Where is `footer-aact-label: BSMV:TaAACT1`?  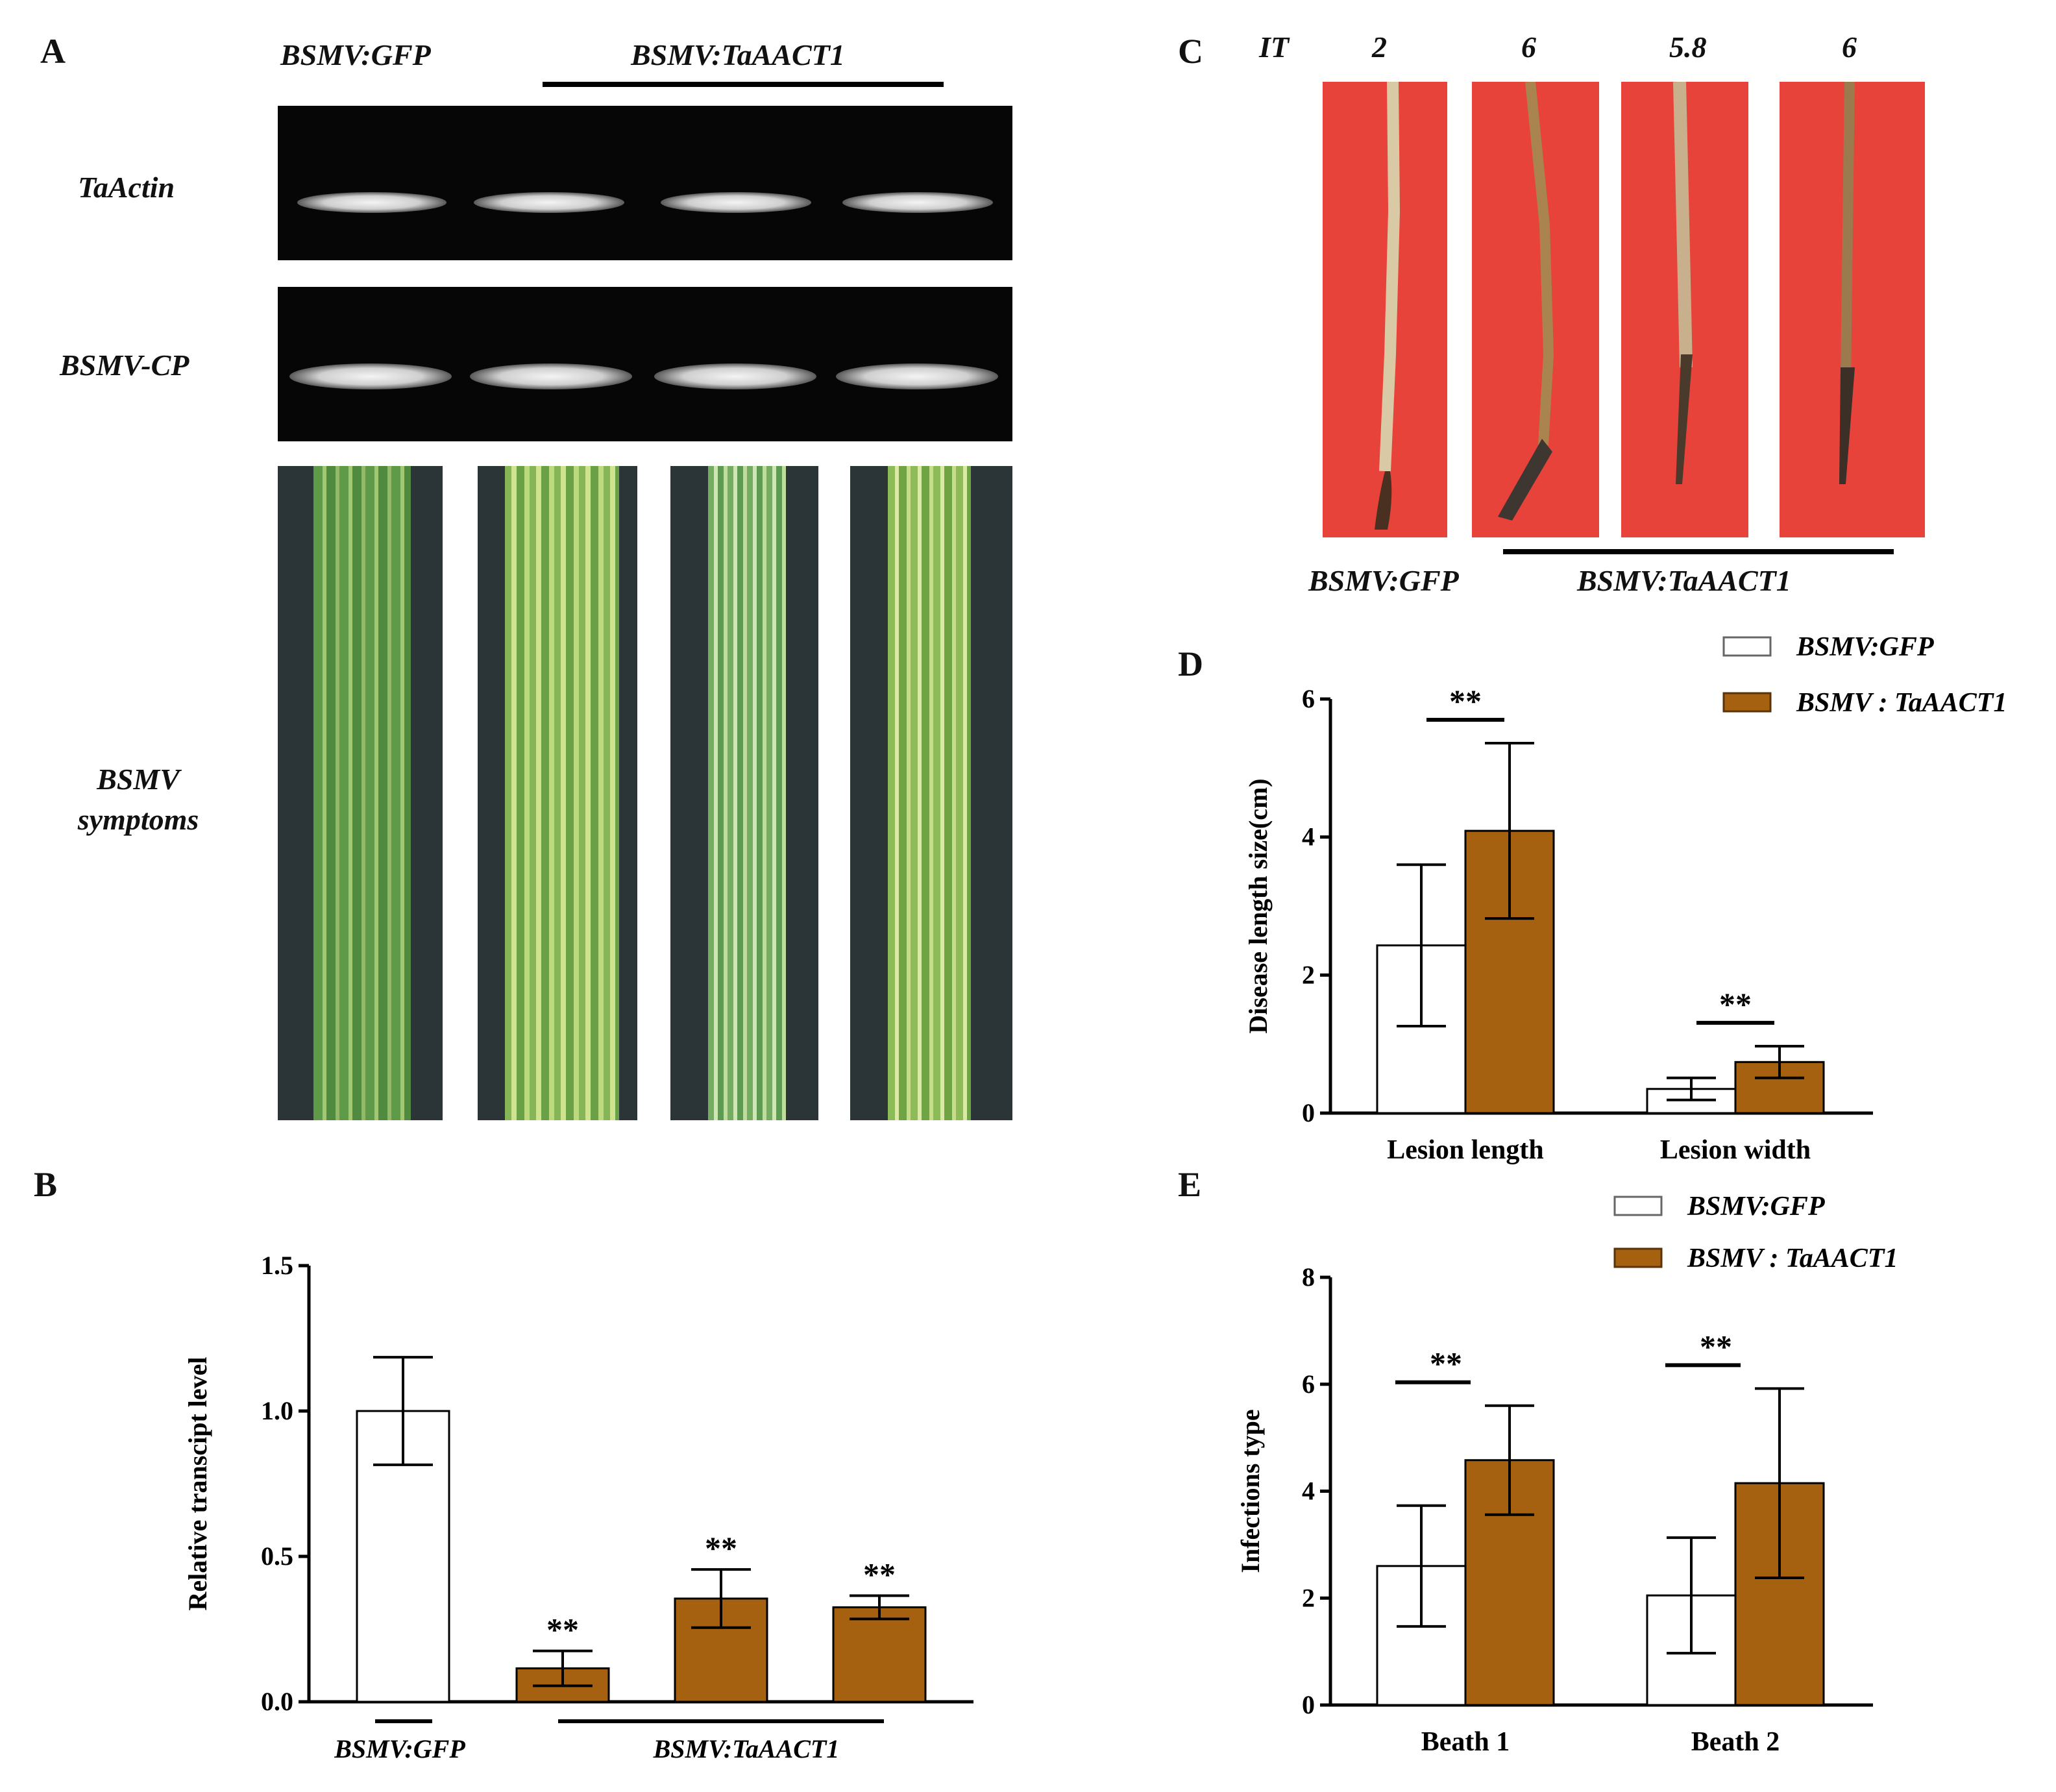 footer-aact-label: BSMV:TaAACT1 is located at coordinates (1684, 580).